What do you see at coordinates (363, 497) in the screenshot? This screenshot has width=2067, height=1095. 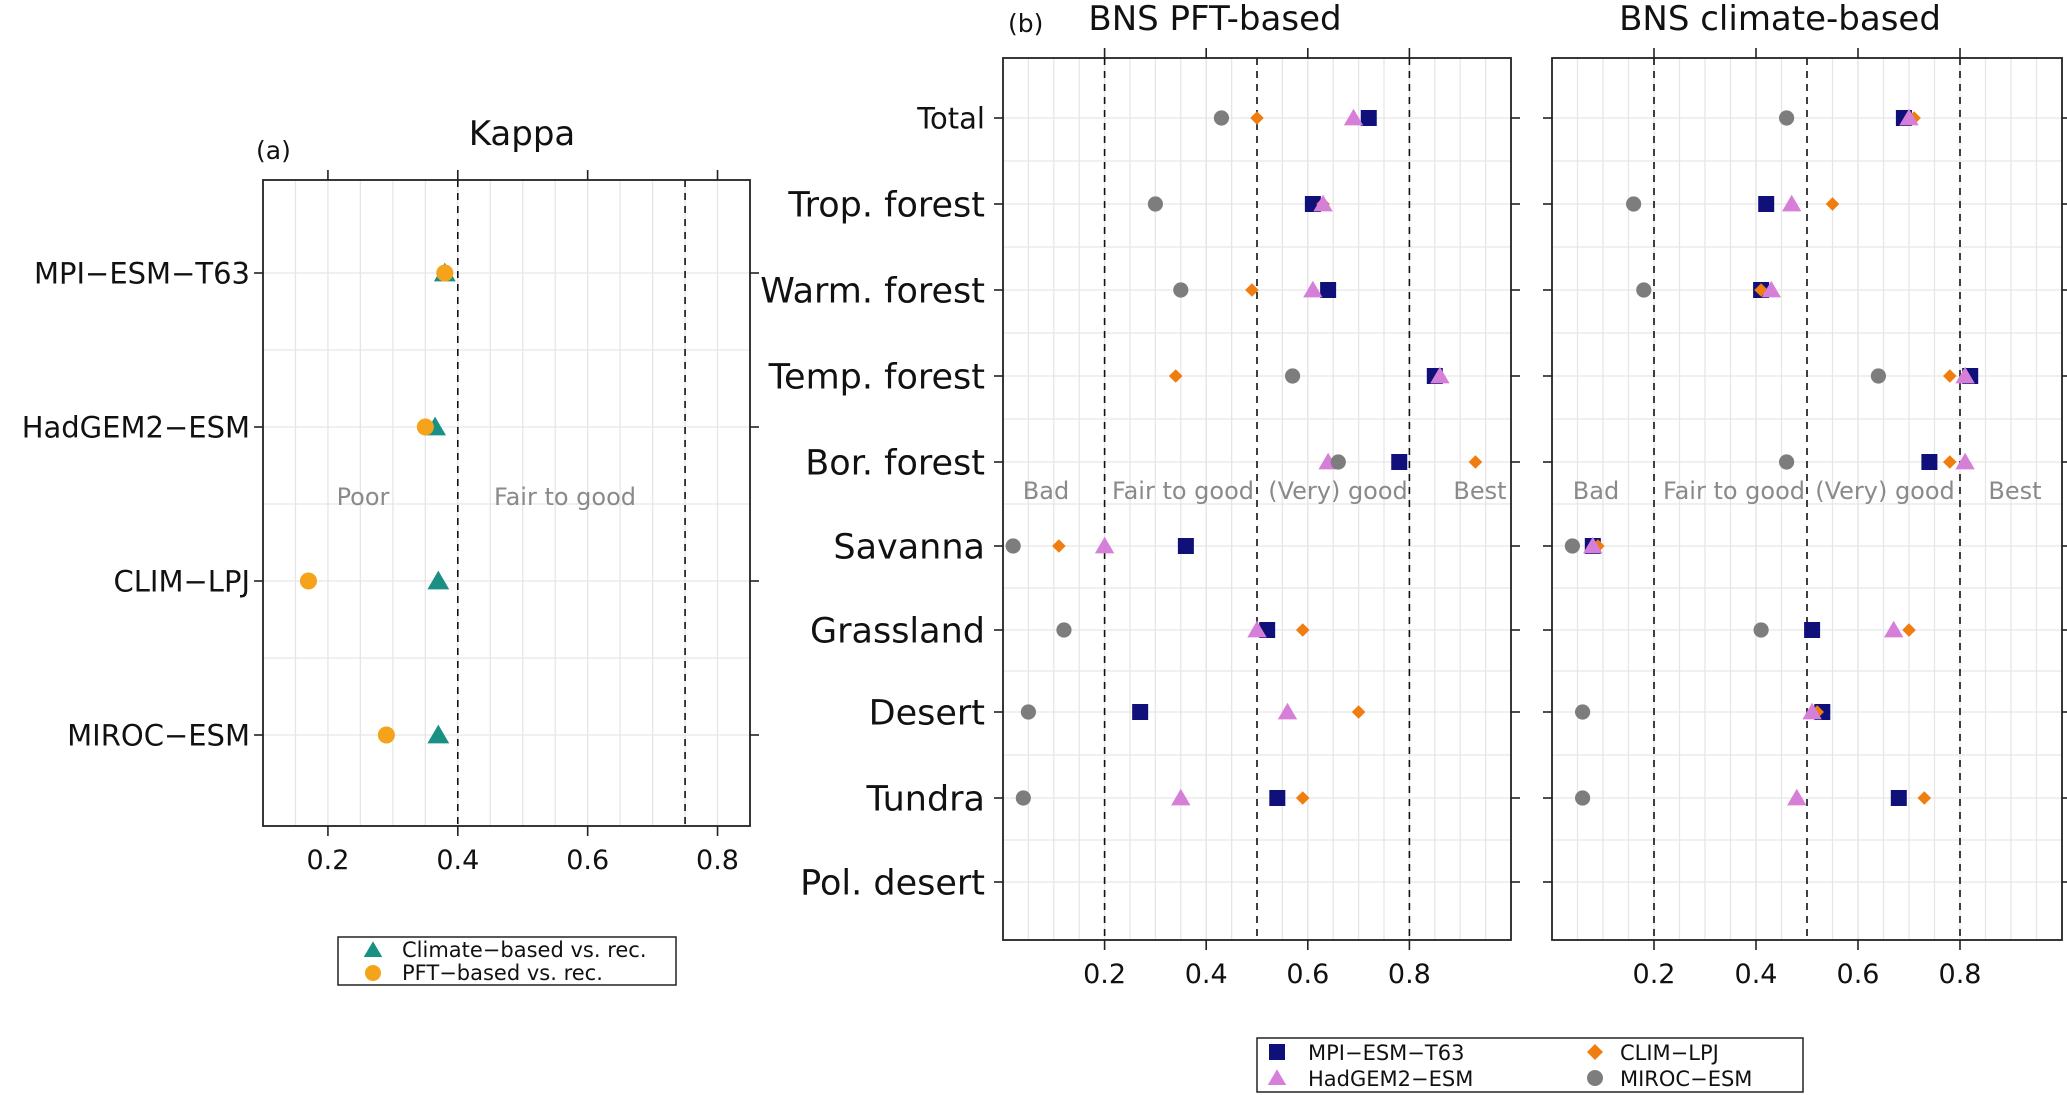 I see `region-label: Poor` at bounding box center [363, 497].